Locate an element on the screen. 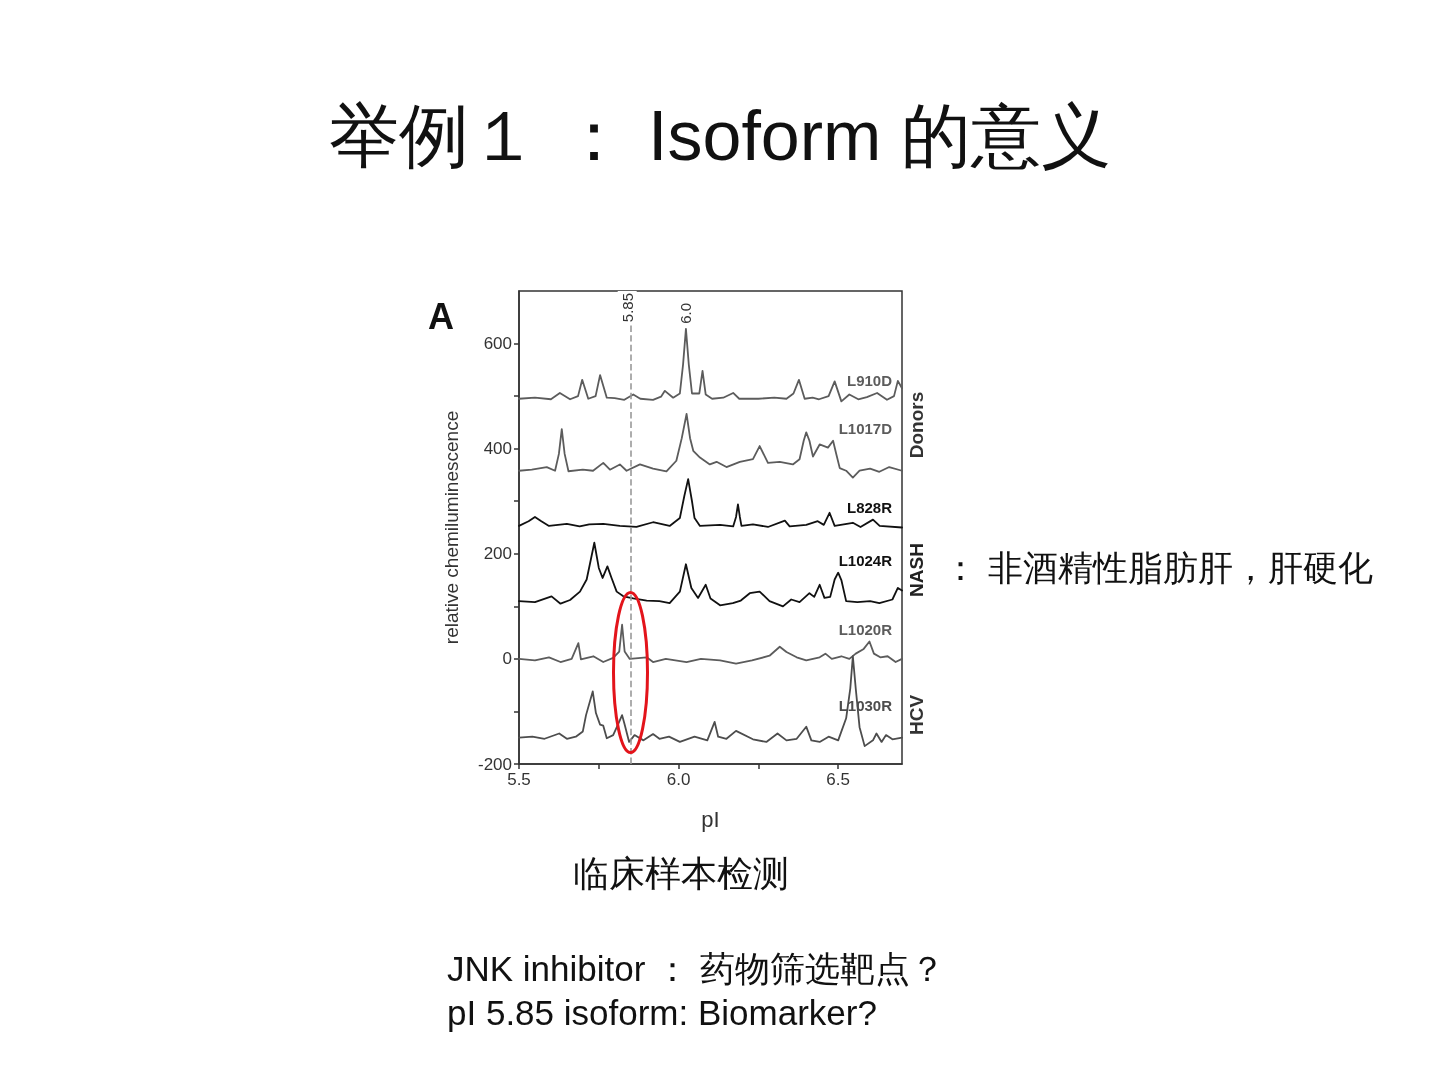 The width and height of the screenshot is (1440, 1080). x-axis-title: pI is located at coordinates (710, 819).